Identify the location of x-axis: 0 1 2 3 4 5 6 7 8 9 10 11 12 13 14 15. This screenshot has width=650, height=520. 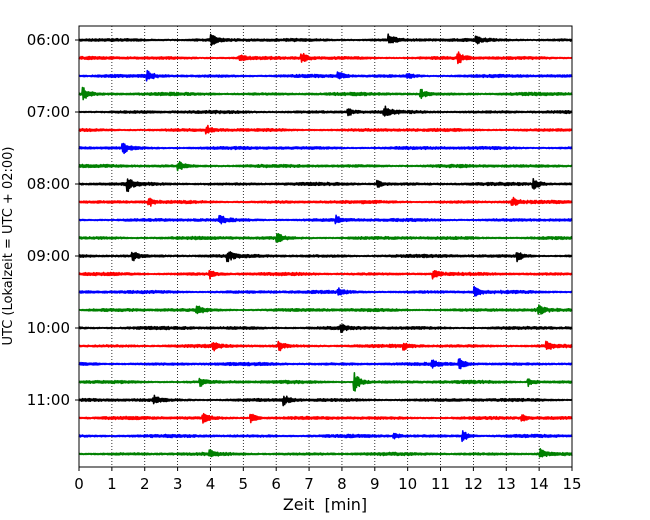
(328, 480).